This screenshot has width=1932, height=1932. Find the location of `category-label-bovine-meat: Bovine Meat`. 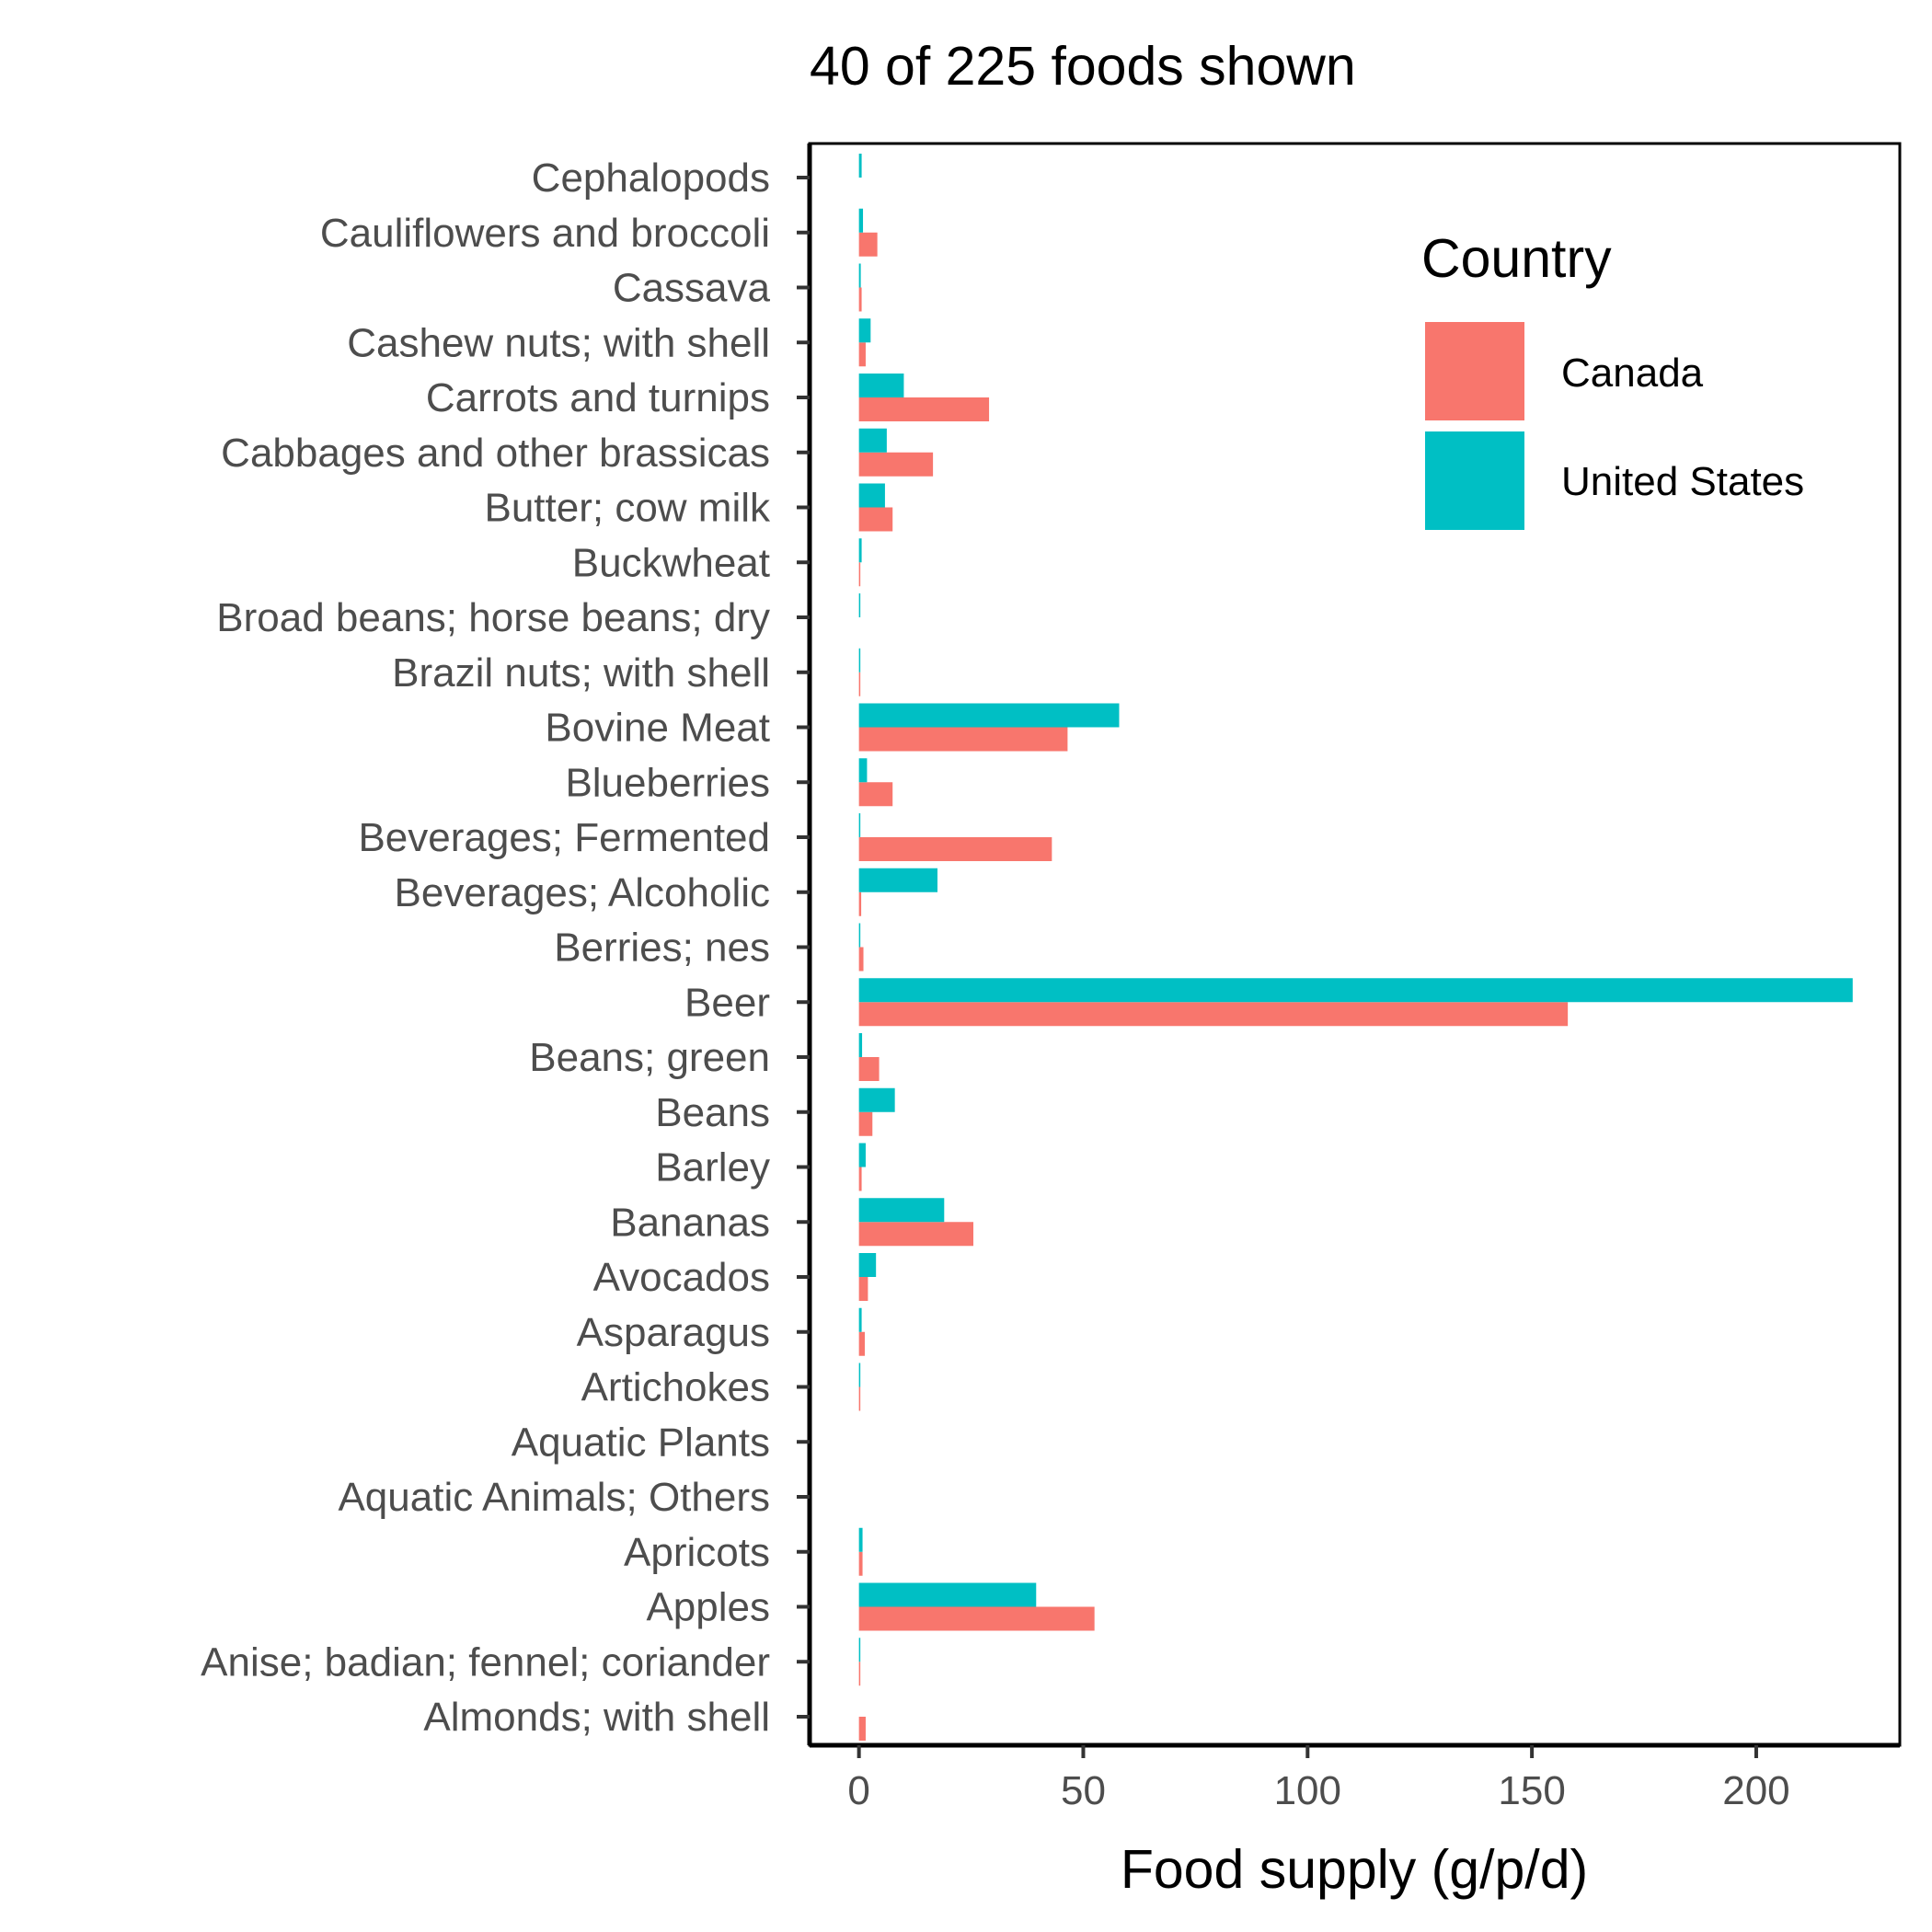

category-label-bovine-meat: Bovine Meat is located at coordinates (657, 728).